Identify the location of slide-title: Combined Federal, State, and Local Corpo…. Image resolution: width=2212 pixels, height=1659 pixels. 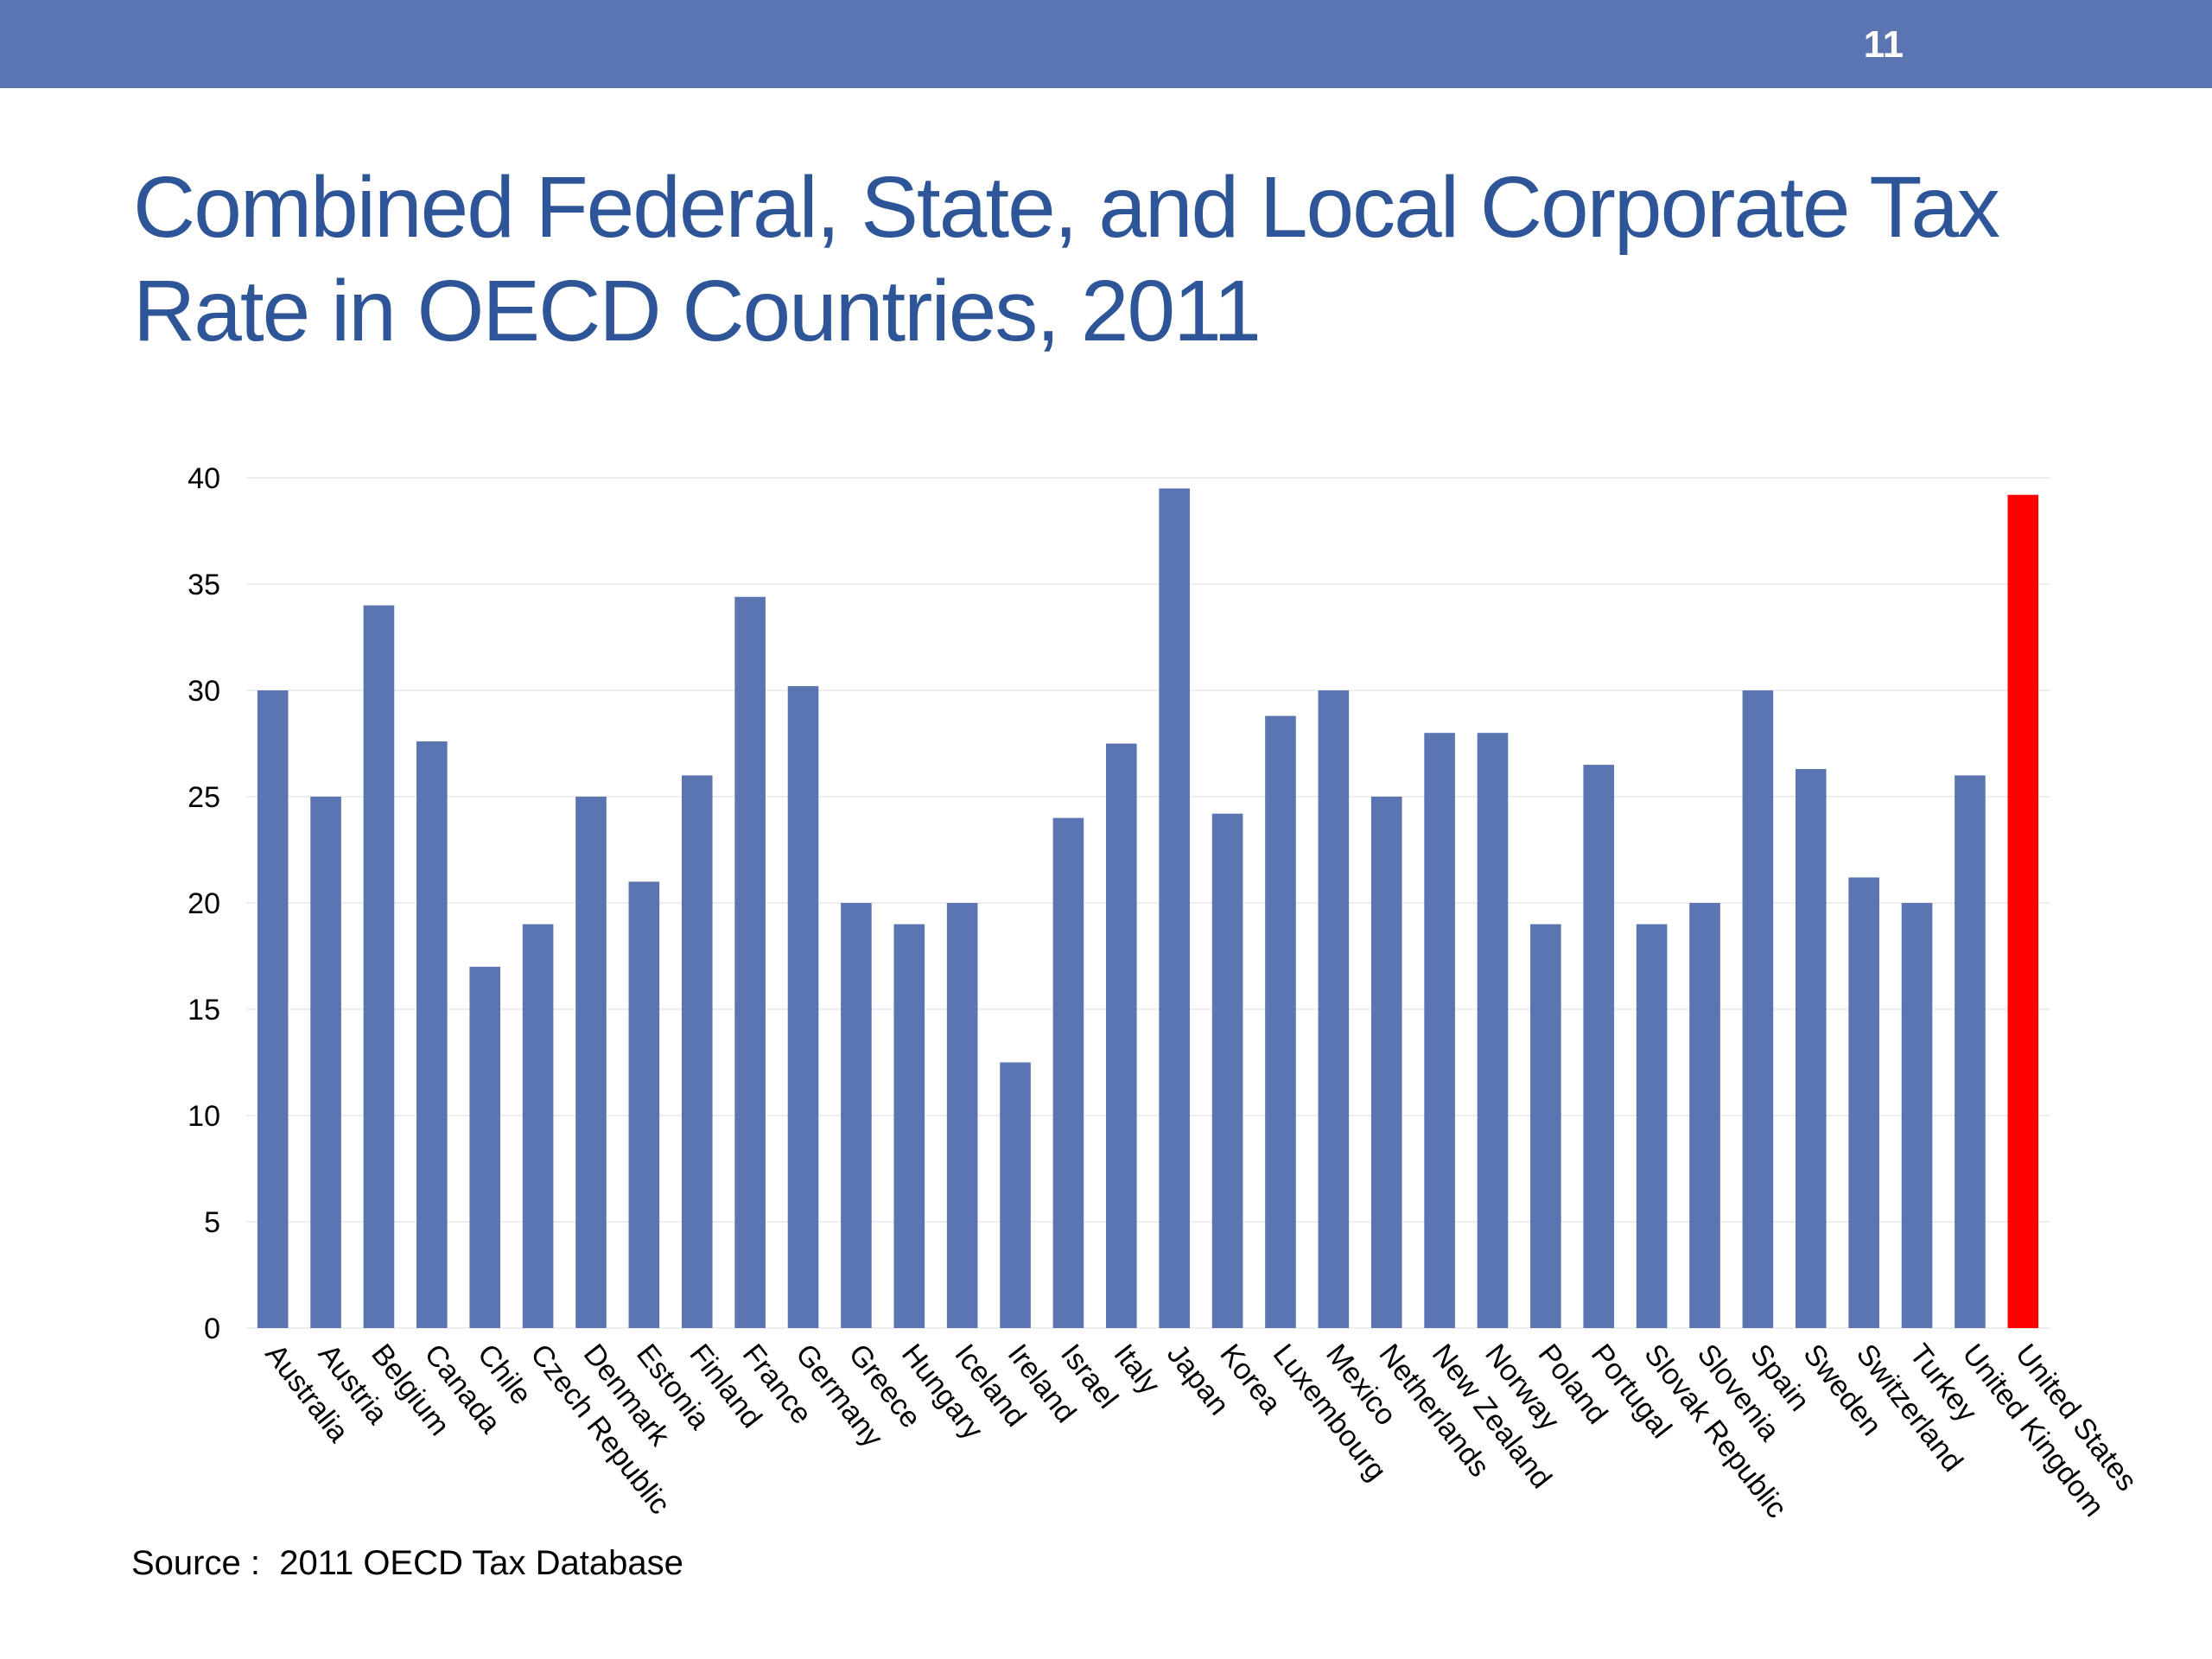
(1126, 259).